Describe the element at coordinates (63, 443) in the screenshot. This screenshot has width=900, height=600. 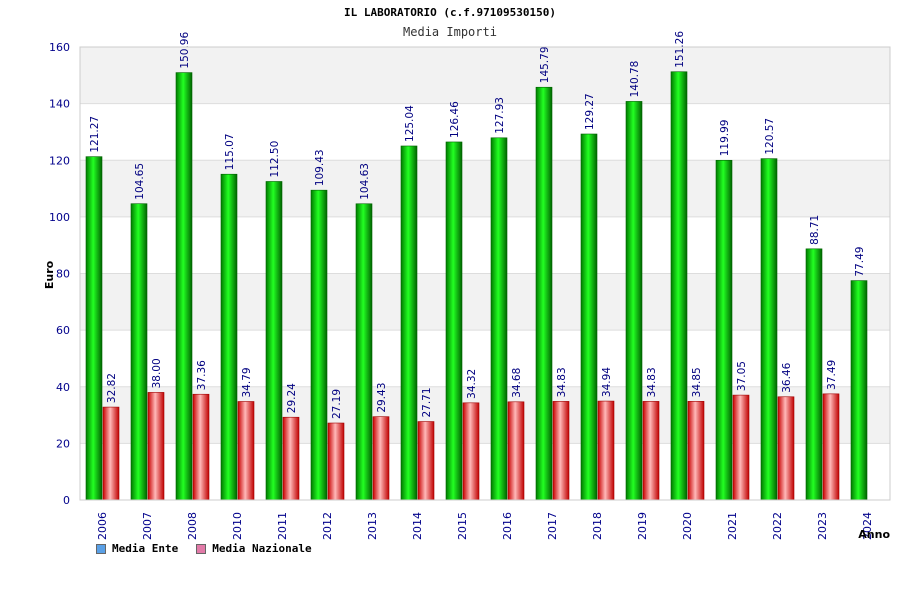
I see `y-tick-label: 20` at that location.